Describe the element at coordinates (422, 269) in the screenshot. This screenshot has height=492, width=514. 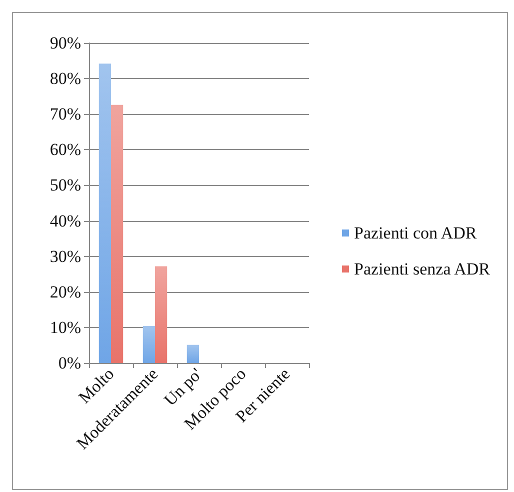
I see `legend-label: Pazienti senza ADR` at that location.